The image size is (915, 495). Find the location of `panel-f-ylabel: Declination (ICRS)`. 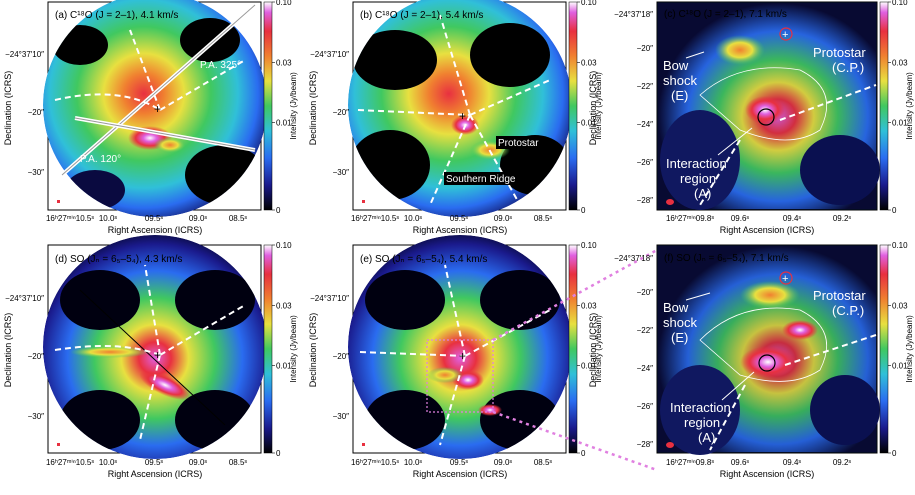

panel-f-ylabel: Declination (ICRS) is located at coordinates (593, 350).